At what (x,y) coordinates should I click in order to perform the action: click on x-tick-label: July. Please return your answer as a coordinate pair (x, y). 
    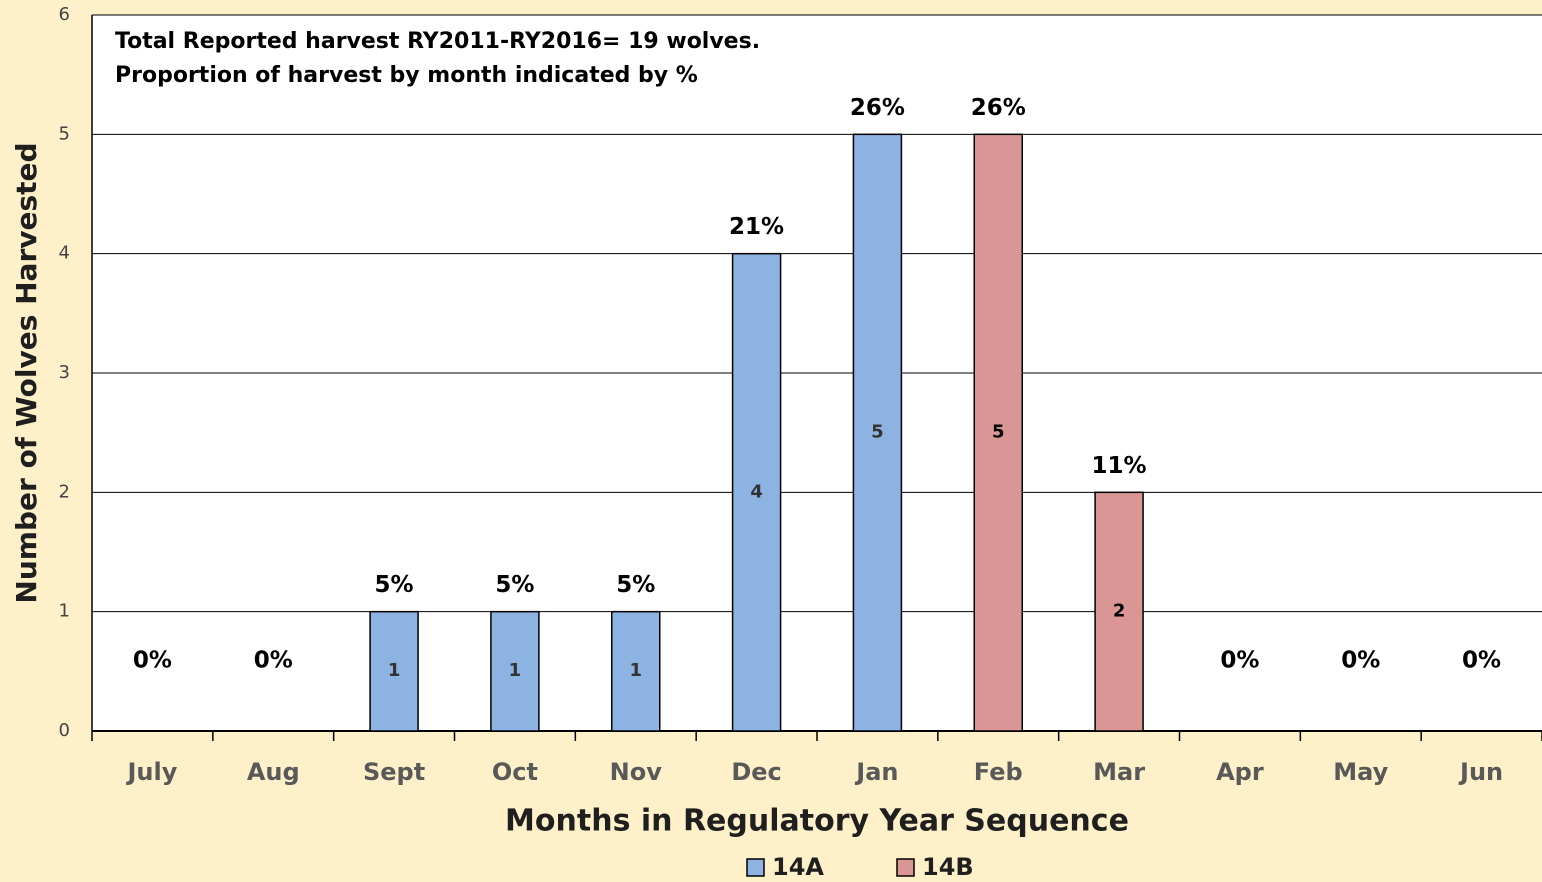
    Looking at the image, I should click on (151, 772).